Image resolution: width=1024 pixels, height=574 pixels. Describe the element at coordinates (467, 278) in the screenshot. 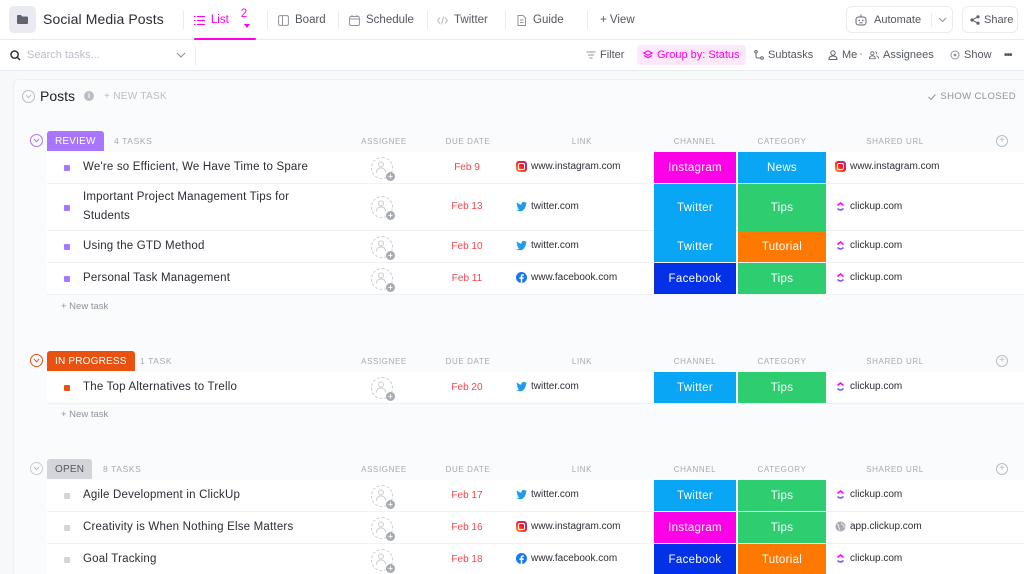

I see `due-date: Feb 11` at that location.